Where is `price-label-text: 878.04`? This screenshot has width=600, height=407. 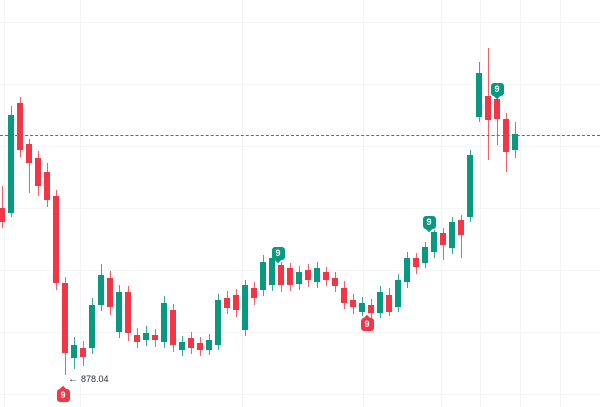 price-label-text: 878.04 is located at coordinates (95, 379).